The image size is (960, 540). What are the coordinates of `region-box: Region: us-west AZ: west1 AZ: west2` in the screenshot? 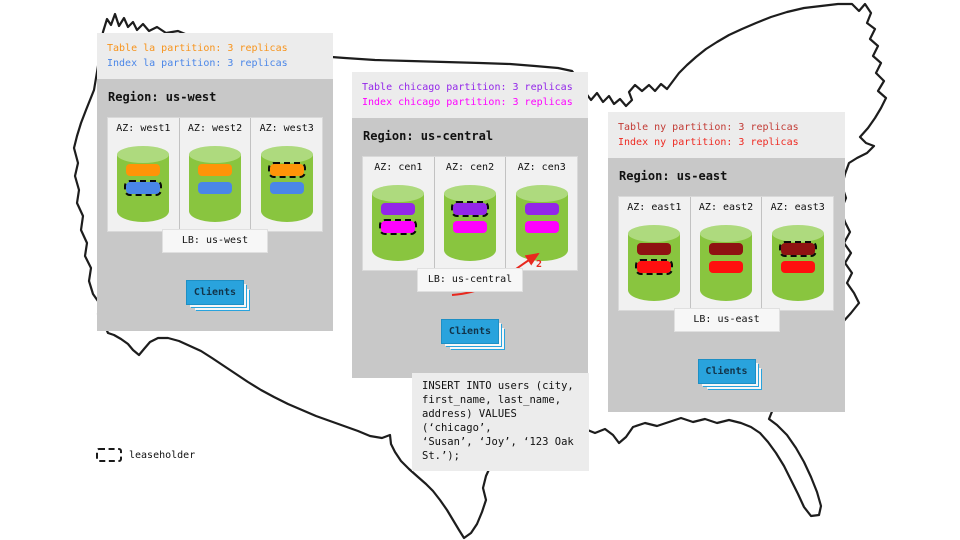 It's located at (215, 205).